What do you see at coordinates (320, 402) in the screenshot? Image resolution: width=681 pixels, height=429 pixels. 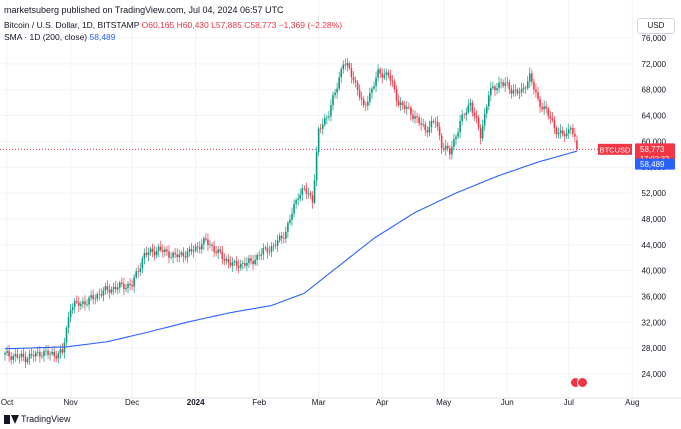 I see `time-axis: Oct Nov Dec 2024 Feb Mar Apr May Jun Jul Aug` at bounding box center [320, 402].